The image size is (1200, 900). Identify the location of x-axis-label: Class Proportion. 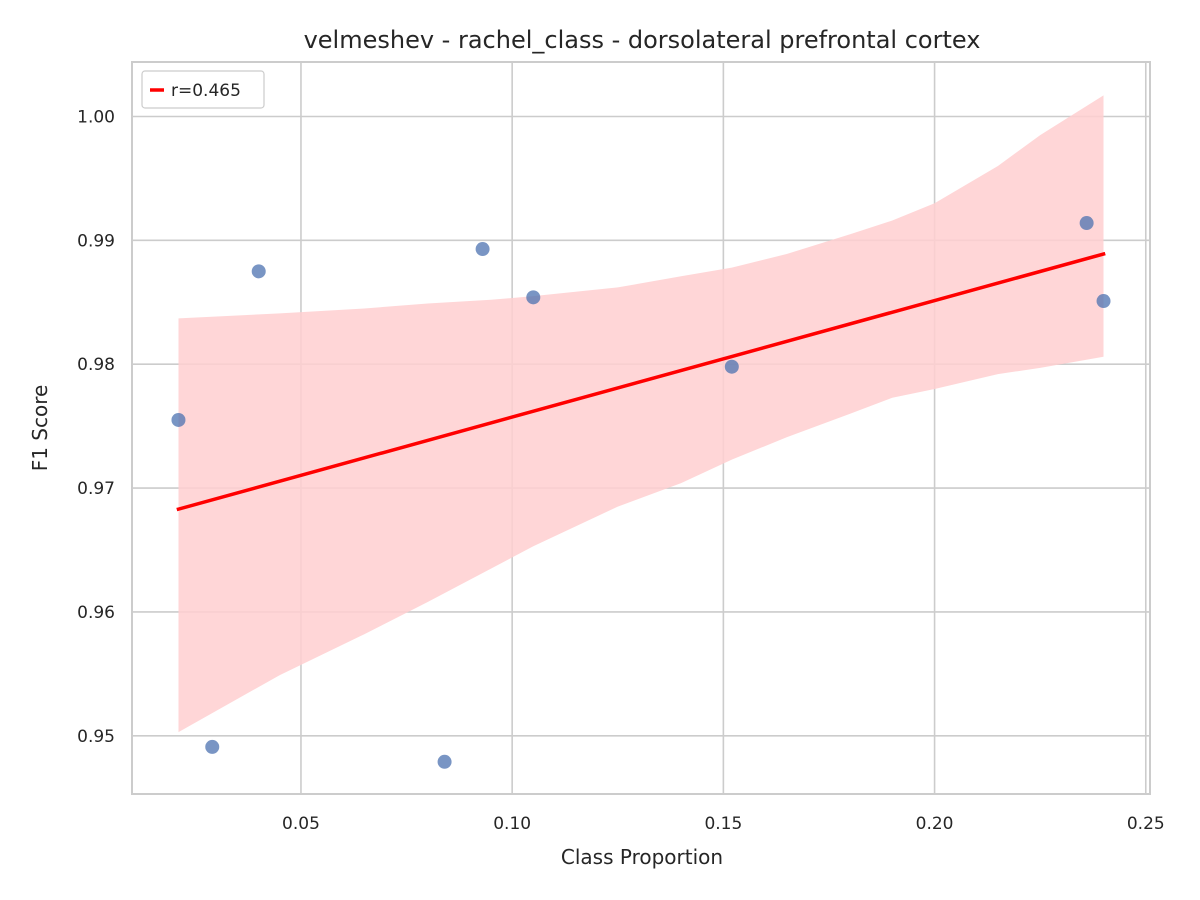
(642, 857).